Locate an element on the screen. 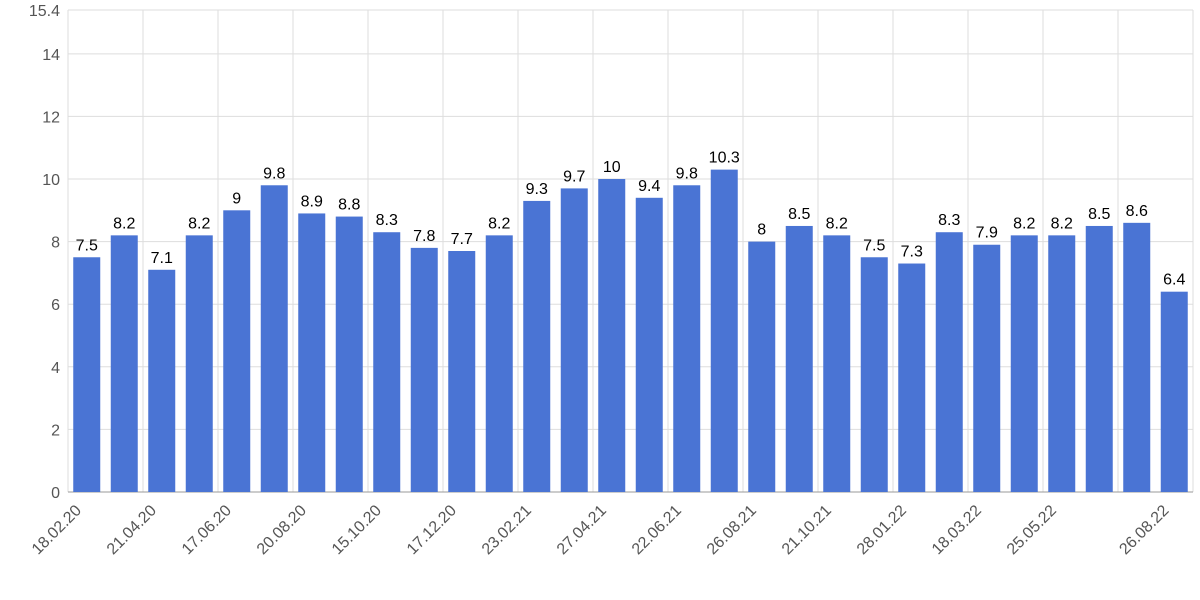 The width and height of the screenshot is (1200, 600). y-tick-label: 15.4 is located at coordinates (44, 11).